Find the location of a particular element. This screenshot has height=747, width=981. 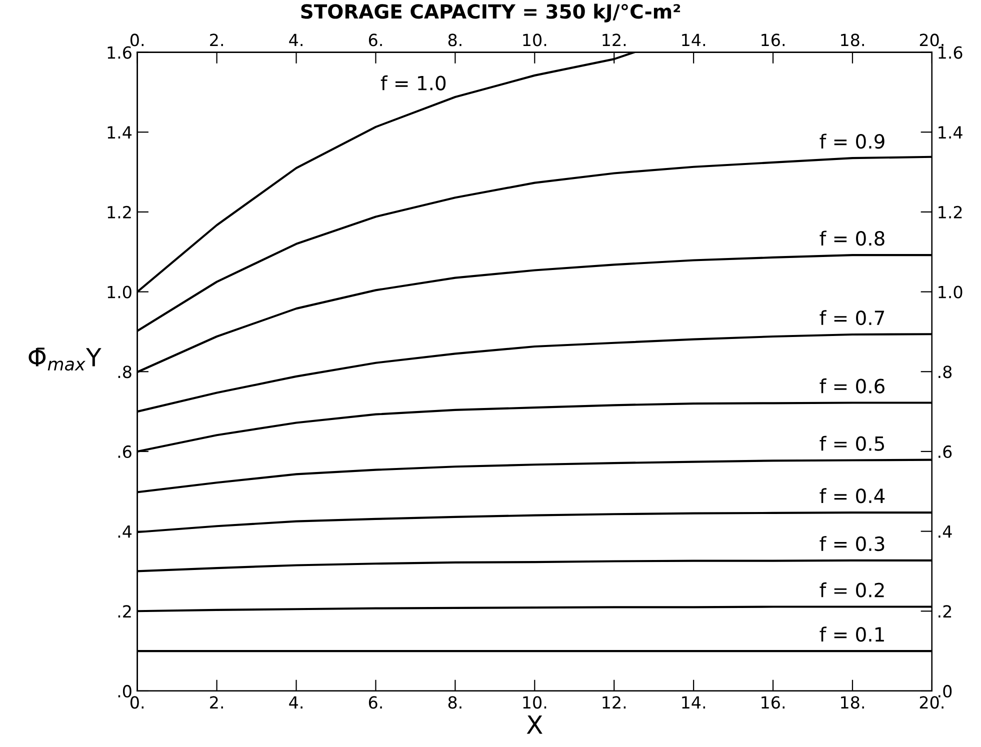

y-tick-label: .6 is located at coordinates (125, 451).